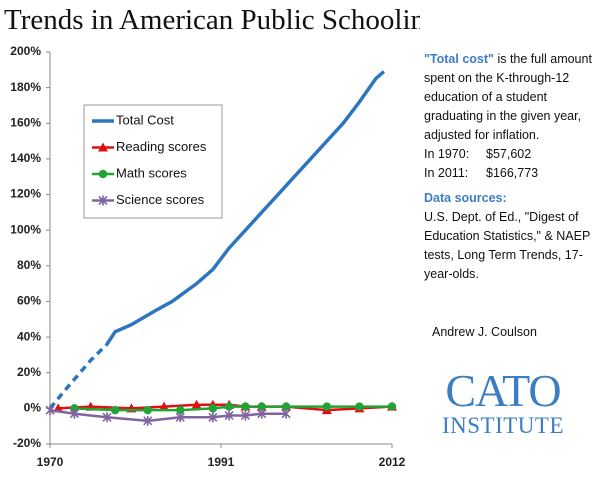 This screenshot has width=600, height=477. I want to click on cost-label: In 1970:, so click(447, 154).